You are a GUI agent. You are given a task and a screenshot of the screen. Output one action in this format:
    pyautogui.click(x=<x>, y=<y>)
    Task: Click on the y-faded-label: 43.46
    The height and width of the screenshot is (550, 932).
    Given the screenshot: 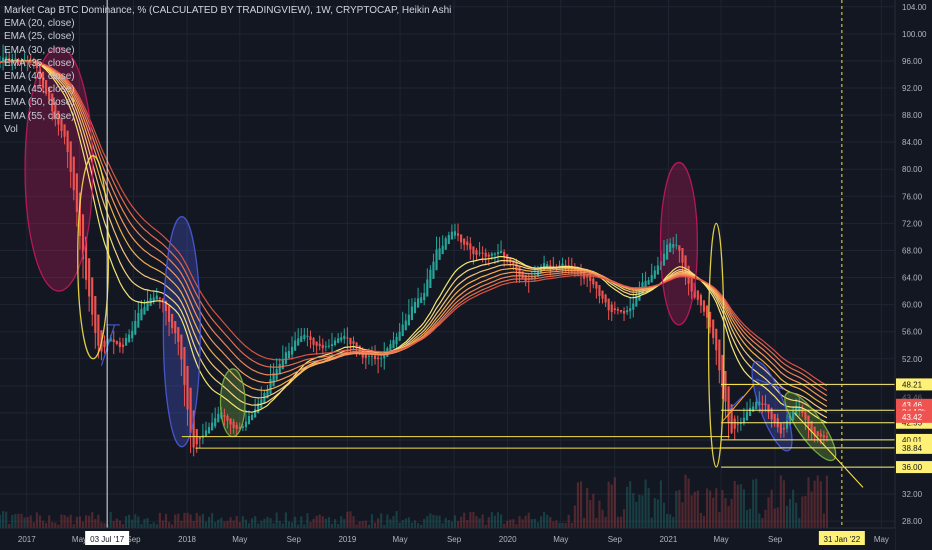 What is the action you would take?
    pyautogui.click(x=912, y=397)
    